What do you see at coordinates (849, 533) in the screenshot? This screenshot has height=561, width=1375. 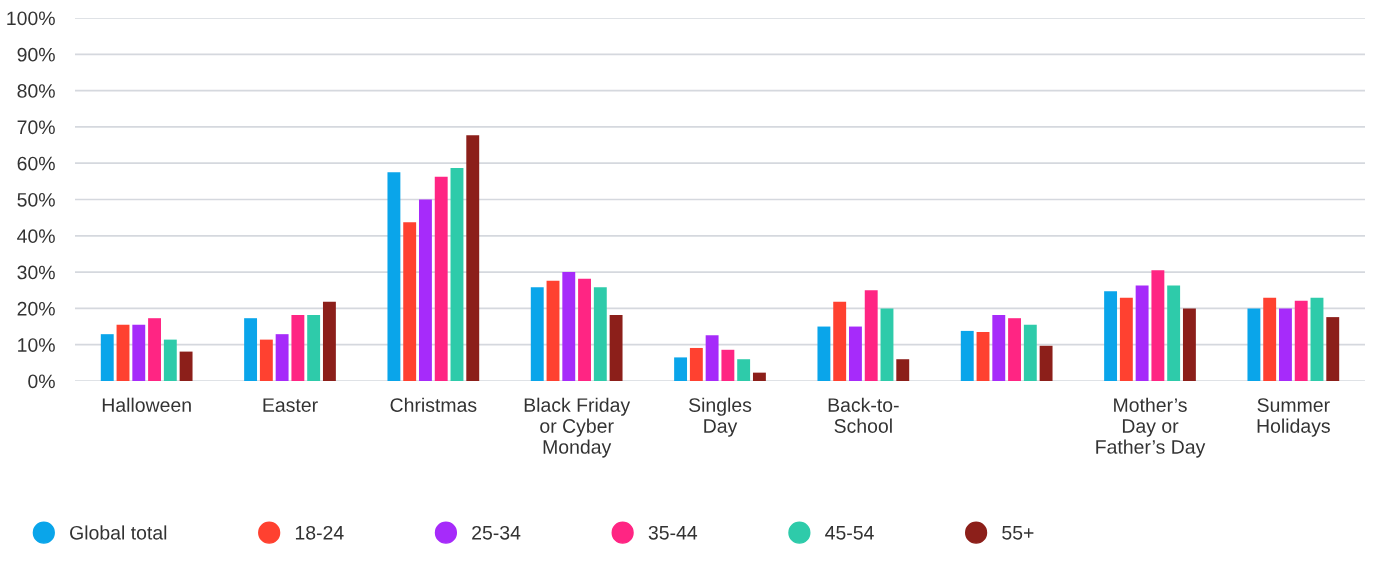 I see `legend-label: 45-54` at bounding box center [849, 533].